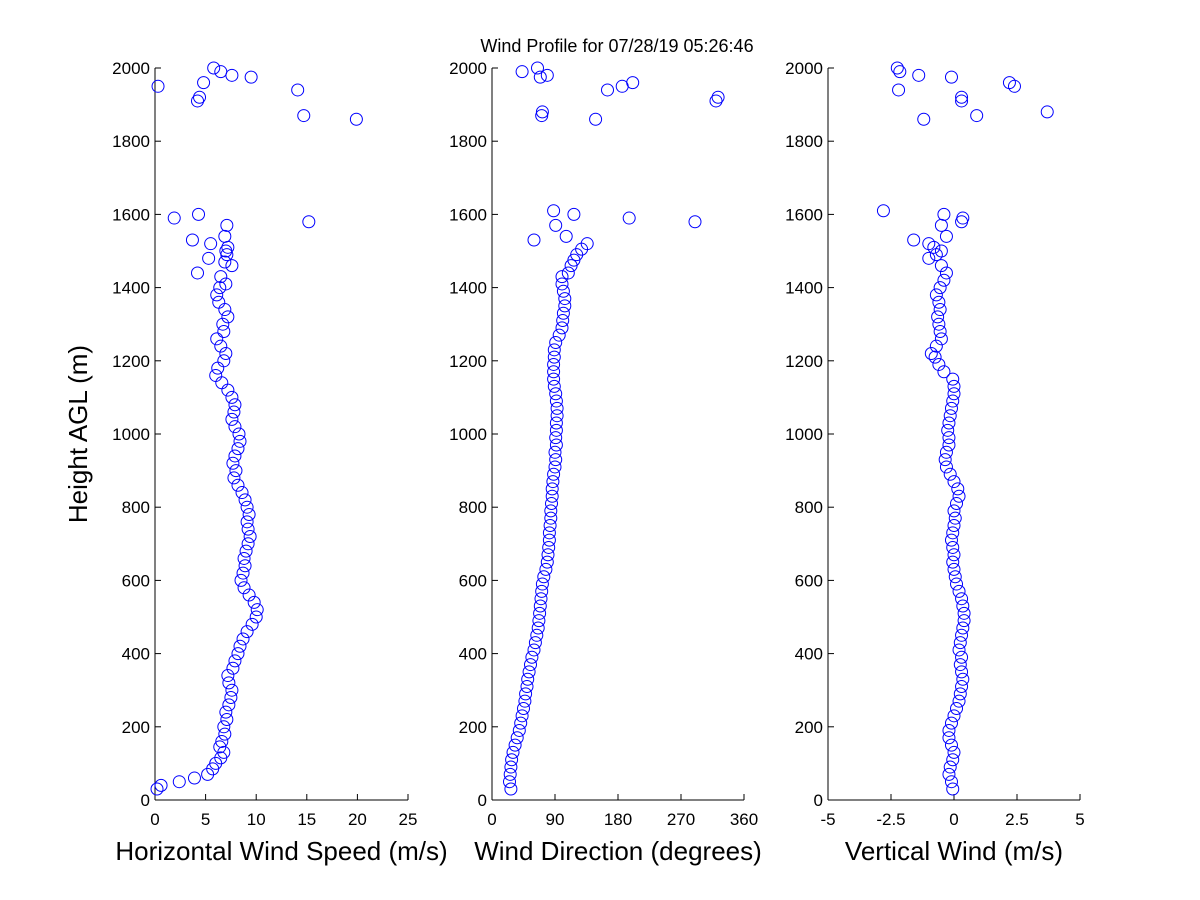  Describe the element at coordinates (681, 819) in the screenshot. I see `x-tick-label: 270` at that location.